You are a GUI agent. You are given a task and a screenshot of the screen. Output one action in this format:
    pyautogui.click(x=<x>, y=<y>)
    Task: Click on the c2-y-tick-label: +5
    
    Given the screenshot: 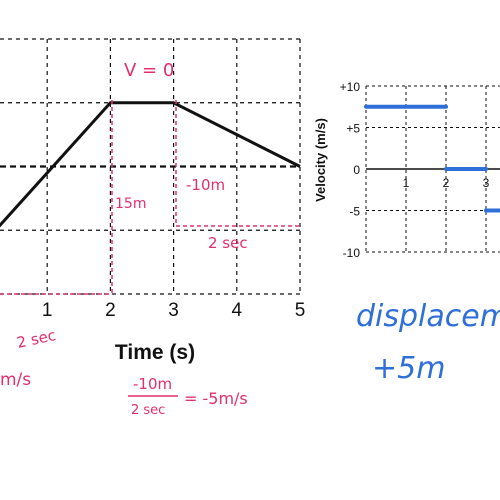 What is the action you would take?
    pyautogui.click(x=353, y=129)
    